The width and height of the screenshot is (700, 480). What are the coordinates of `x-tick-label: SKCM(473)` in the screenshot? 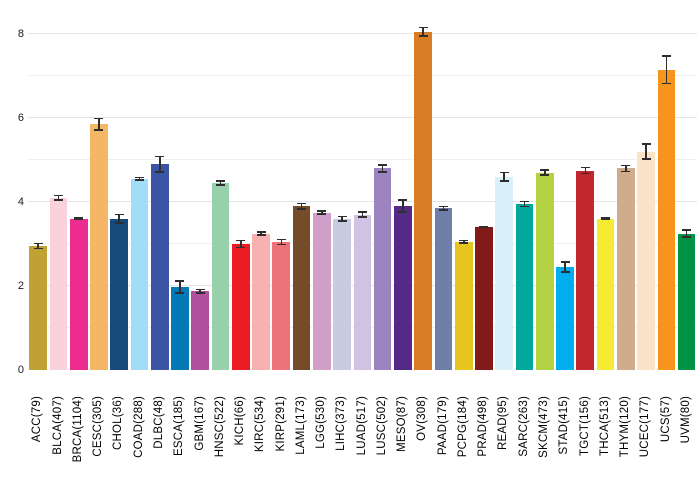 It's located at (544, 427).